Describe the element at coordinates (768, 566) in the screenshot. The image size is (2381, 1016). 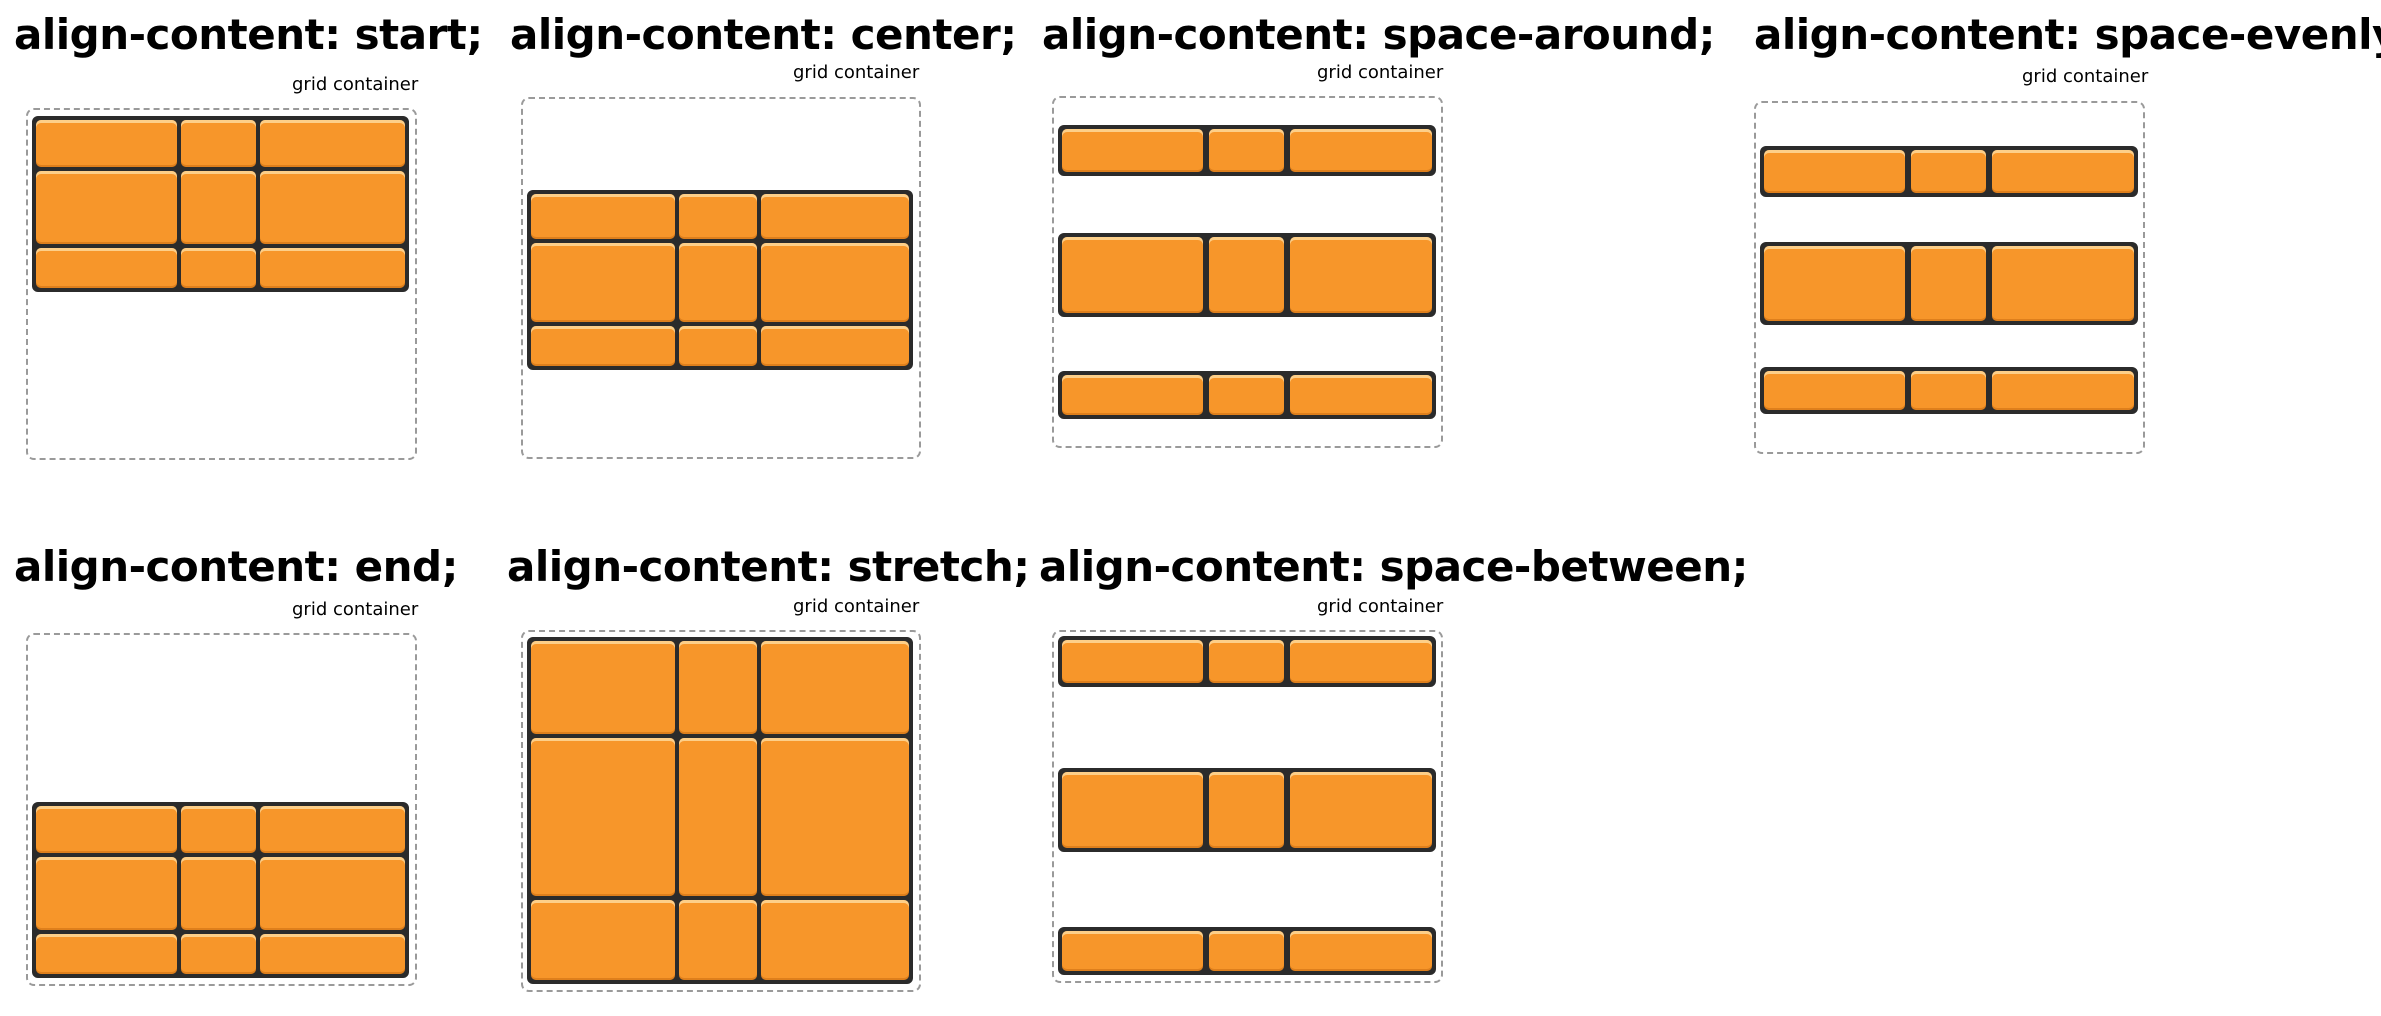
I see `panel-title: align-content: stretch;` at that location.